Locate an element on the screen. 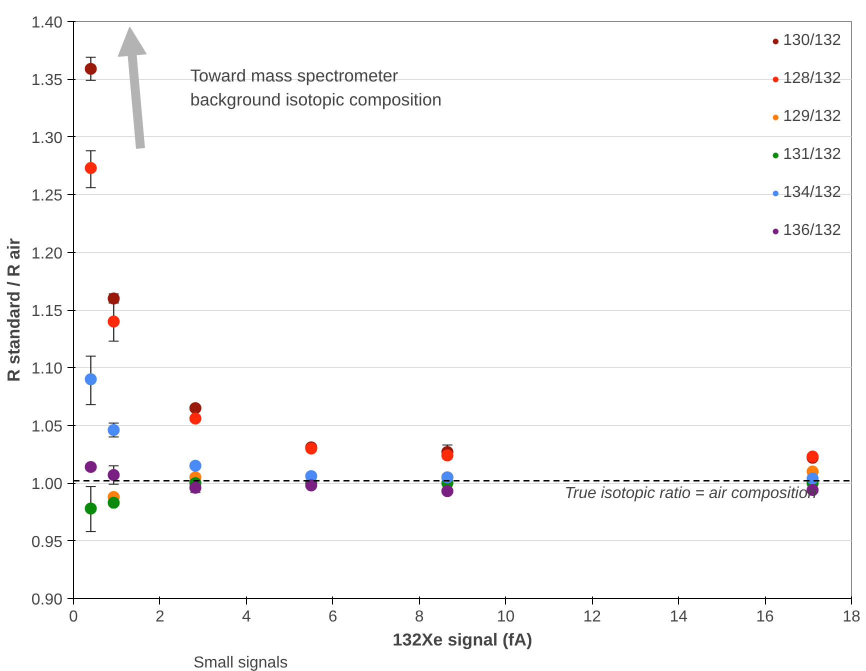 The width and height of the screenshot is (866, 671). y-tick-label: 1.00 is located at coordinates (47, 485).